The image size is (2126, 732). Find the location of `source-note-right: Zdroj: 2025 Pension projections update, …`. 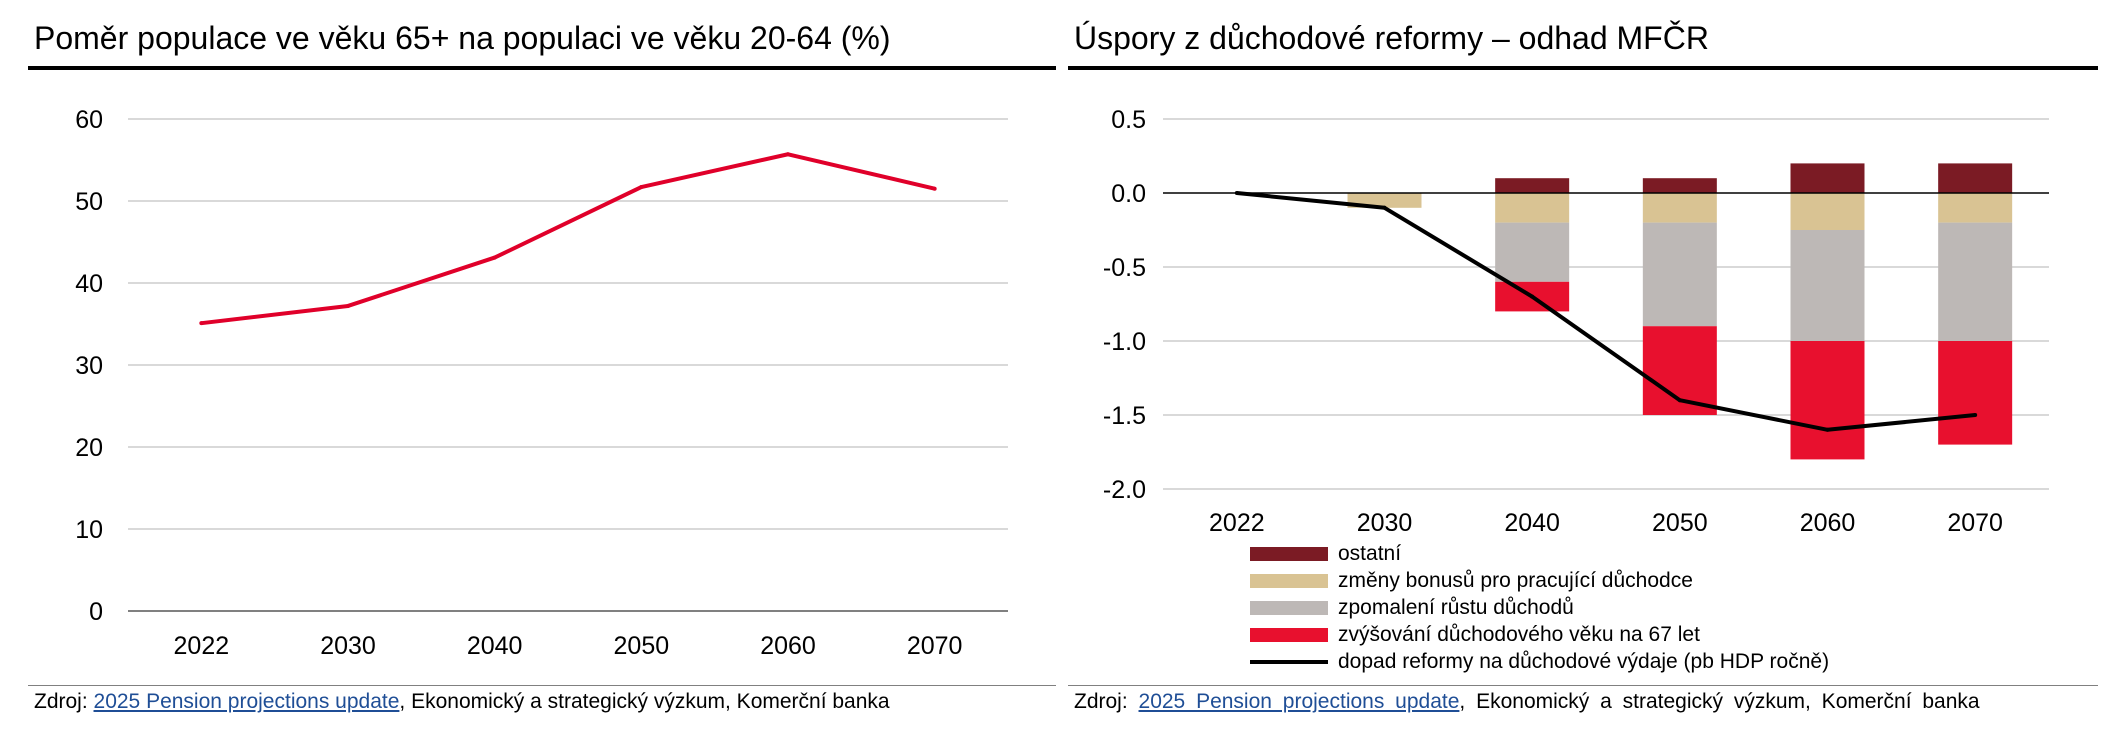

source-note-right: Zdroj: 2025 Pension projections update, … is located at coordinates (1527, 702).